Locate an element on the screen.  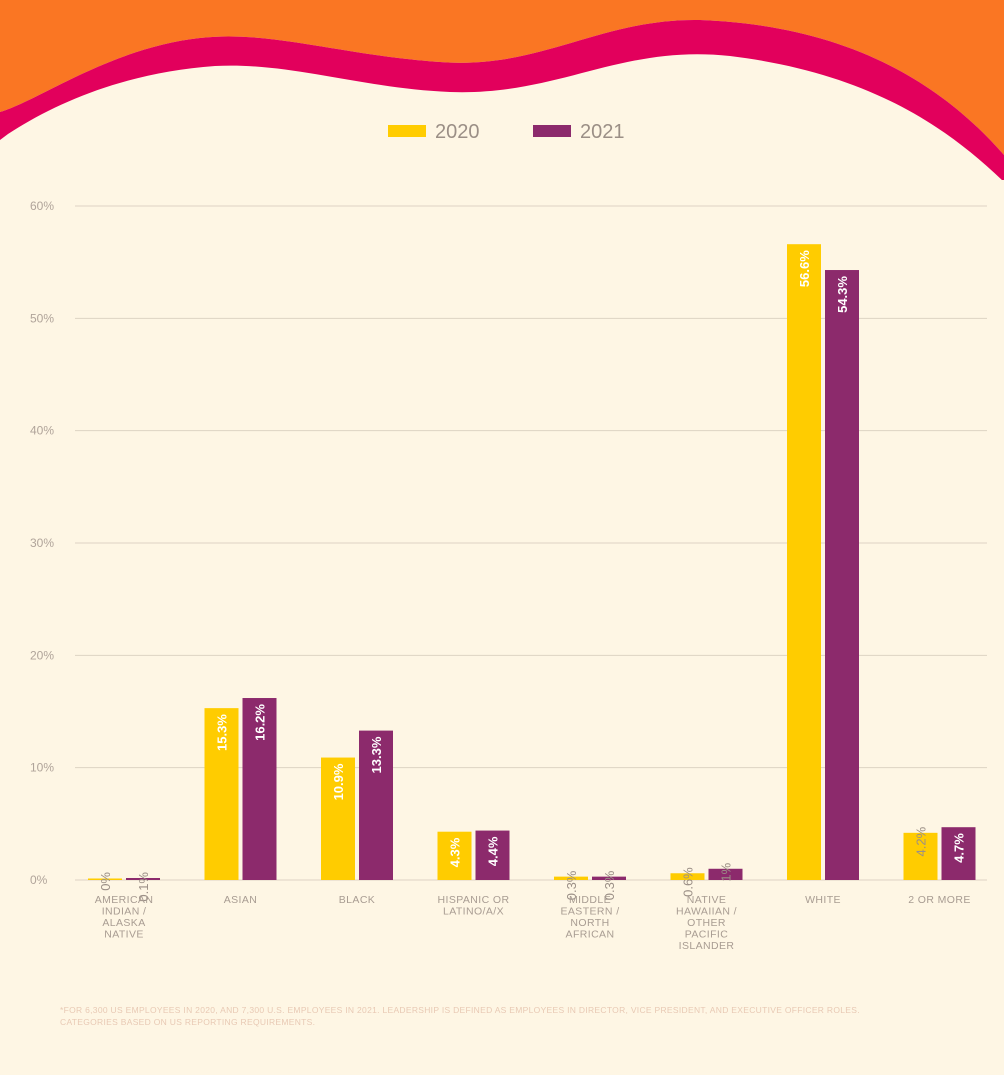
legend-label-2020: 2020 is located at coordinates (457, 132).